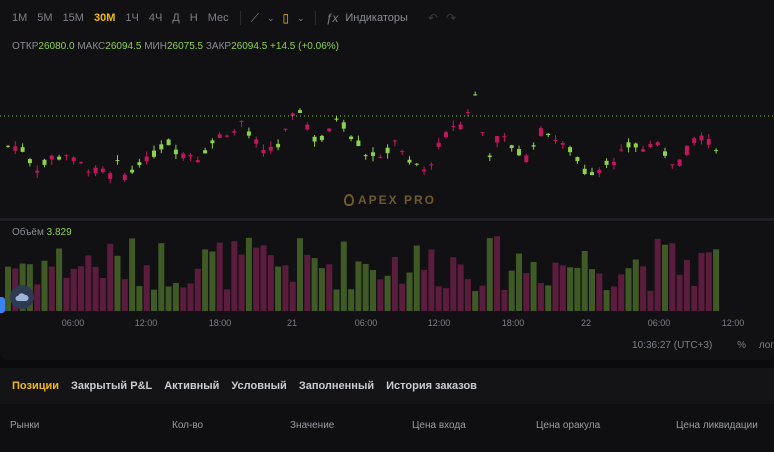  Describe the element at coordinates (220, 323) in the screenshot. I see `time-tick-2: 18:00` at that location.